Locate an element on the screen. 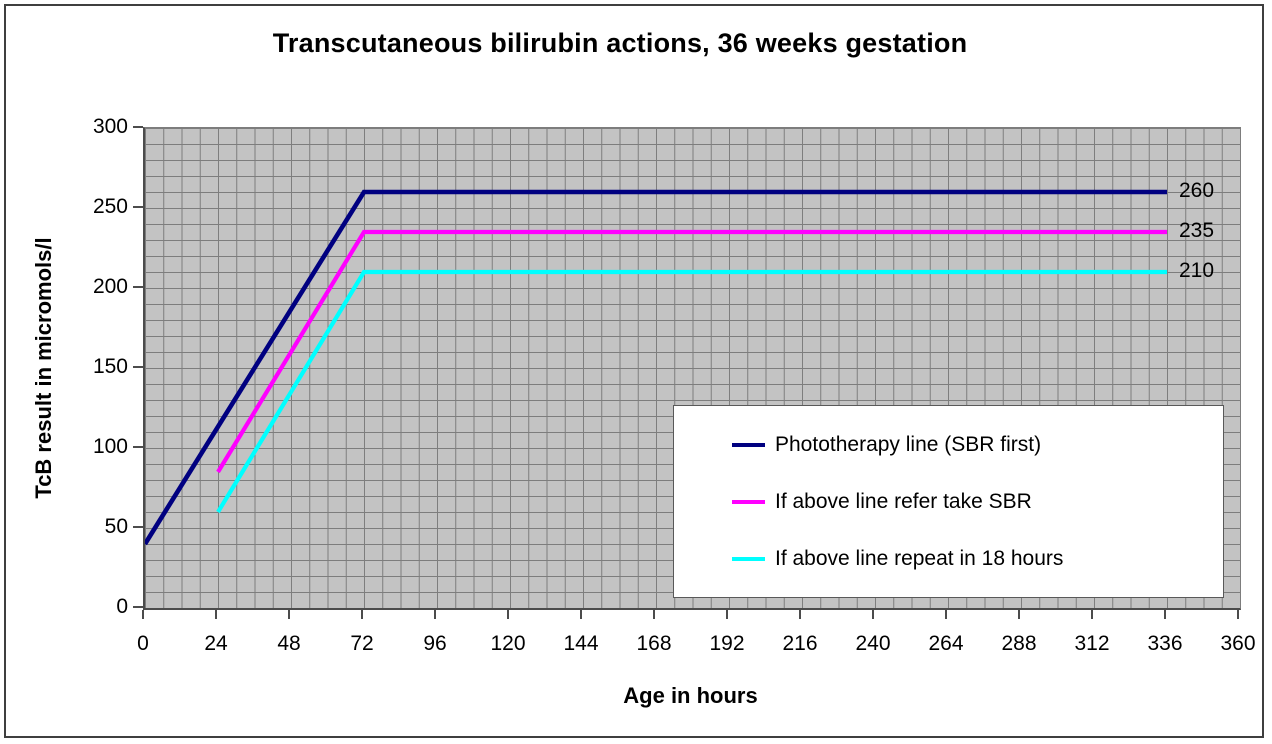 The image size is (1272, 744). legend-label: If above line refer take SBR is located at coordinates (903, 501).